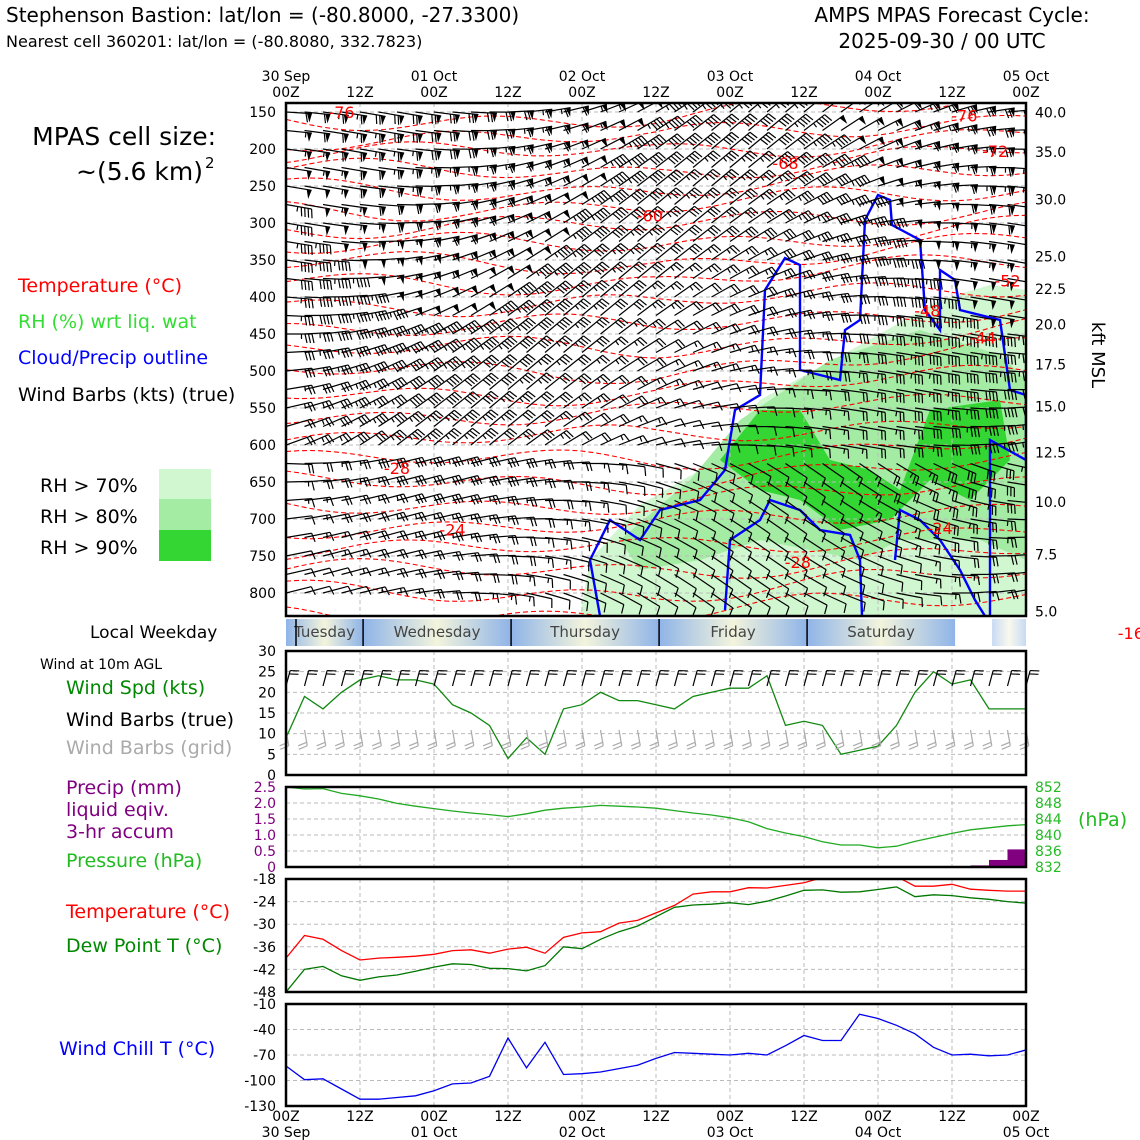 This screenshot has width=1140, height=1140. I want to click on temperature-contour, so click(656, 585).